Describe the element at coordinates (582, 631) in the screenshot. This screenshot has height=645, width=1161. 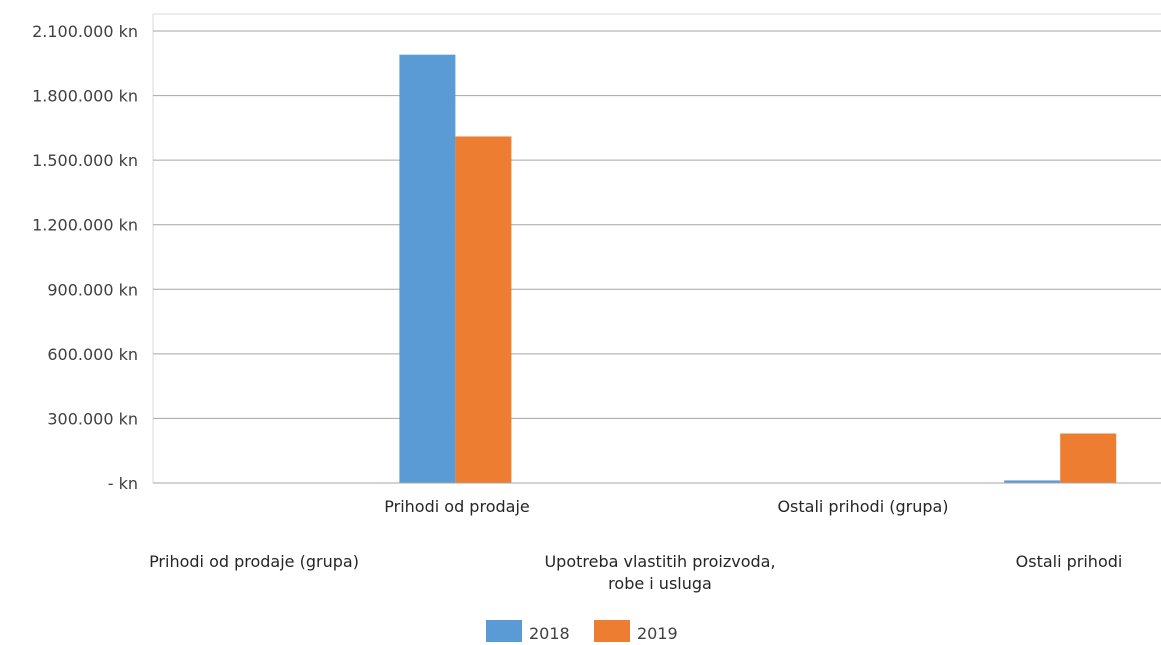
I see `legend: 2018 2019` at that location.